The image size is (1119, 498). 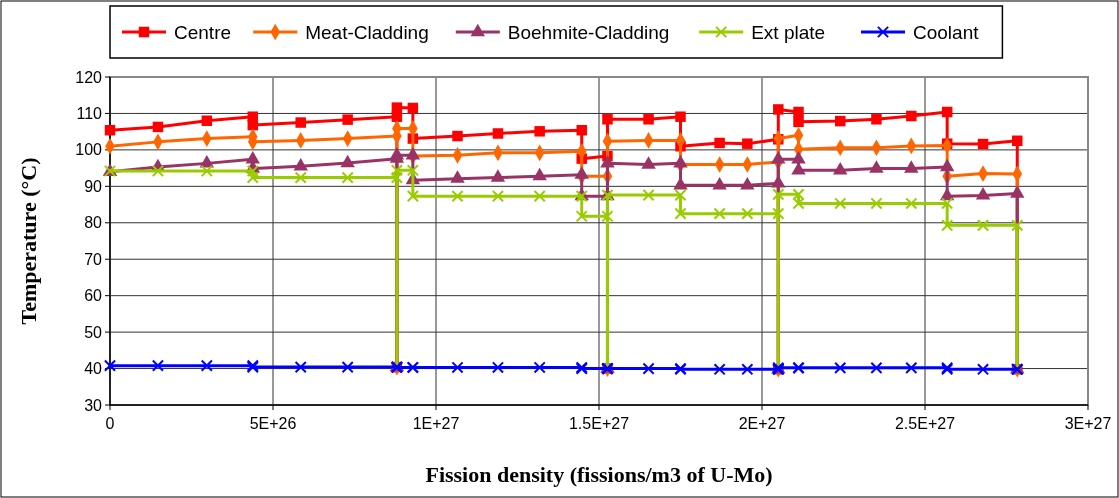 I want to click on legend-label: Ext plate, so click(x=788, y=32).